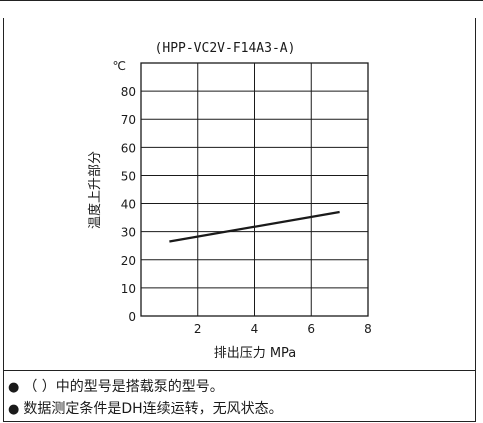 The height and width of the screenshot is (423, 483). What do you see at coordinates (128, 261) in the screenshot?
I see `y-tick-label: 20` at bounding box center [128, 261].